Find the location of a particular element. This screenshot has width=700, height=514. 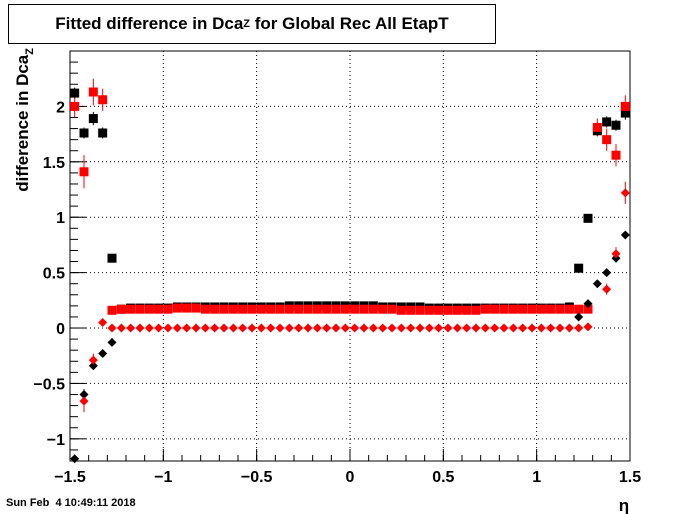

x-tick-label: −1.5 is located at coordinates (70, 477).